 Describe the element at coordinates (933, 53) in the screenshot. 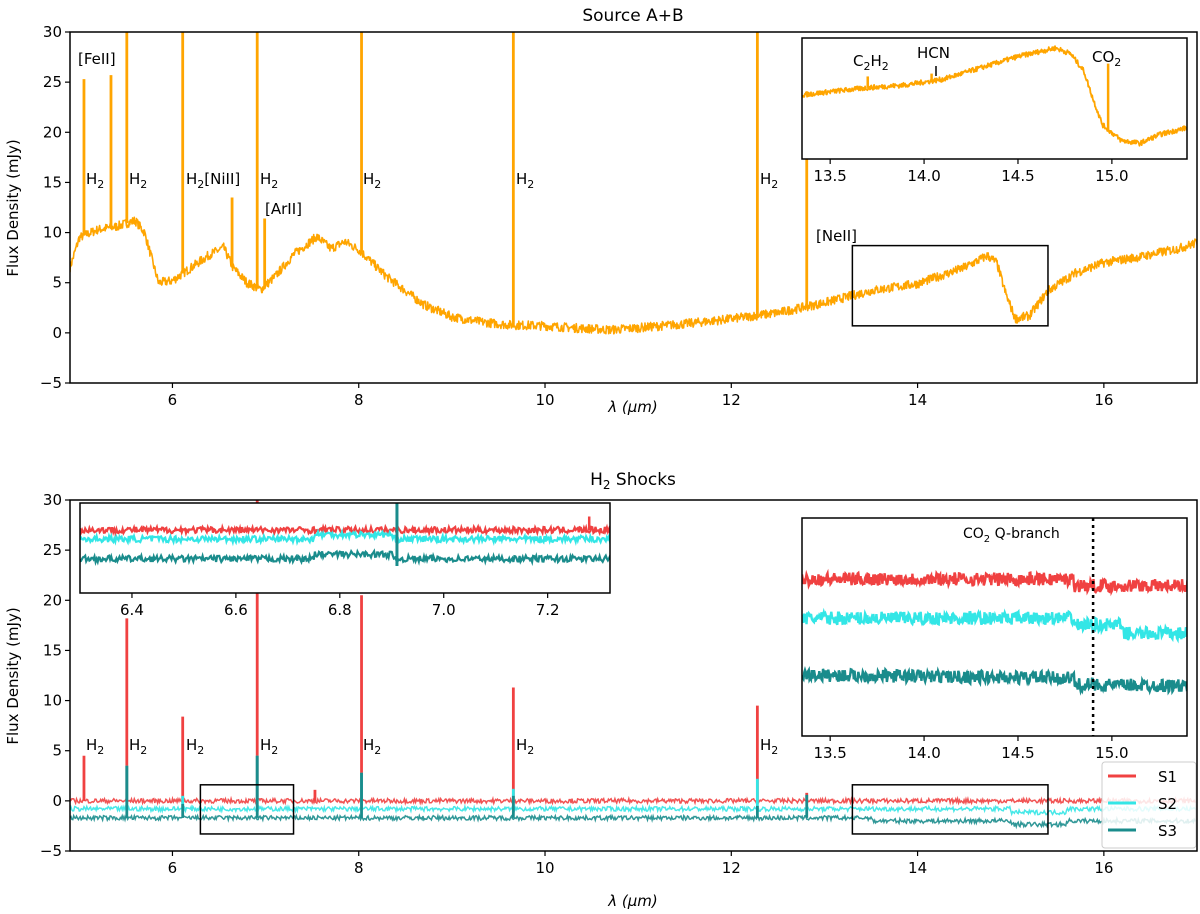

I see `inset-label-hcn: HCN` at that location.